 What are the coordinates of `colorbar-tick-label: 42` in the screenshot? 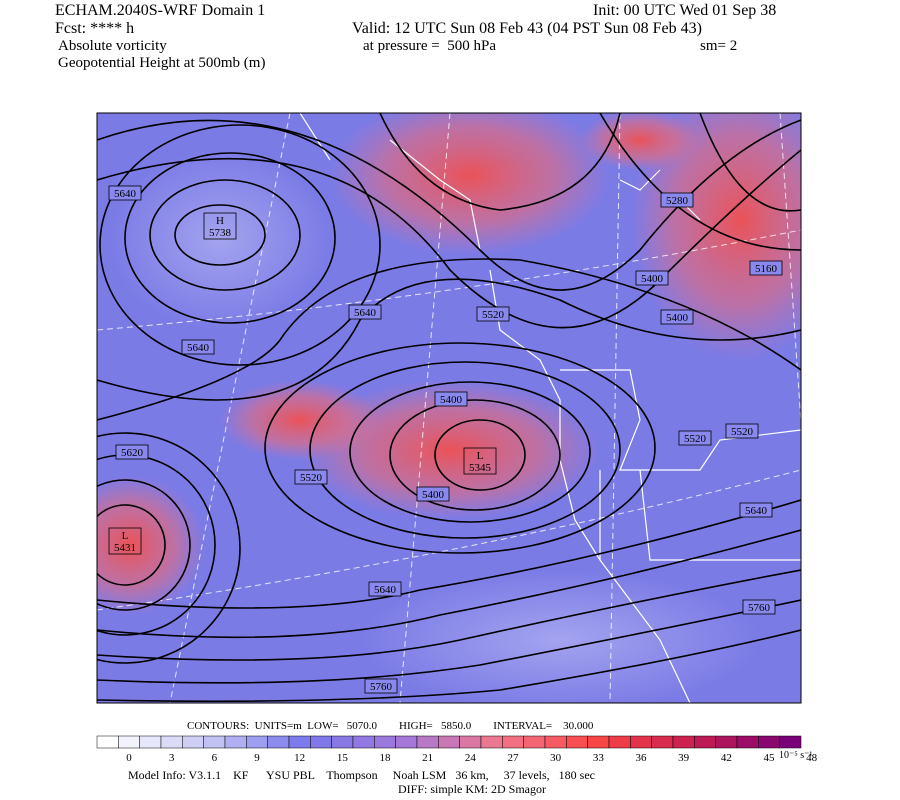 It's located at (726, 758).